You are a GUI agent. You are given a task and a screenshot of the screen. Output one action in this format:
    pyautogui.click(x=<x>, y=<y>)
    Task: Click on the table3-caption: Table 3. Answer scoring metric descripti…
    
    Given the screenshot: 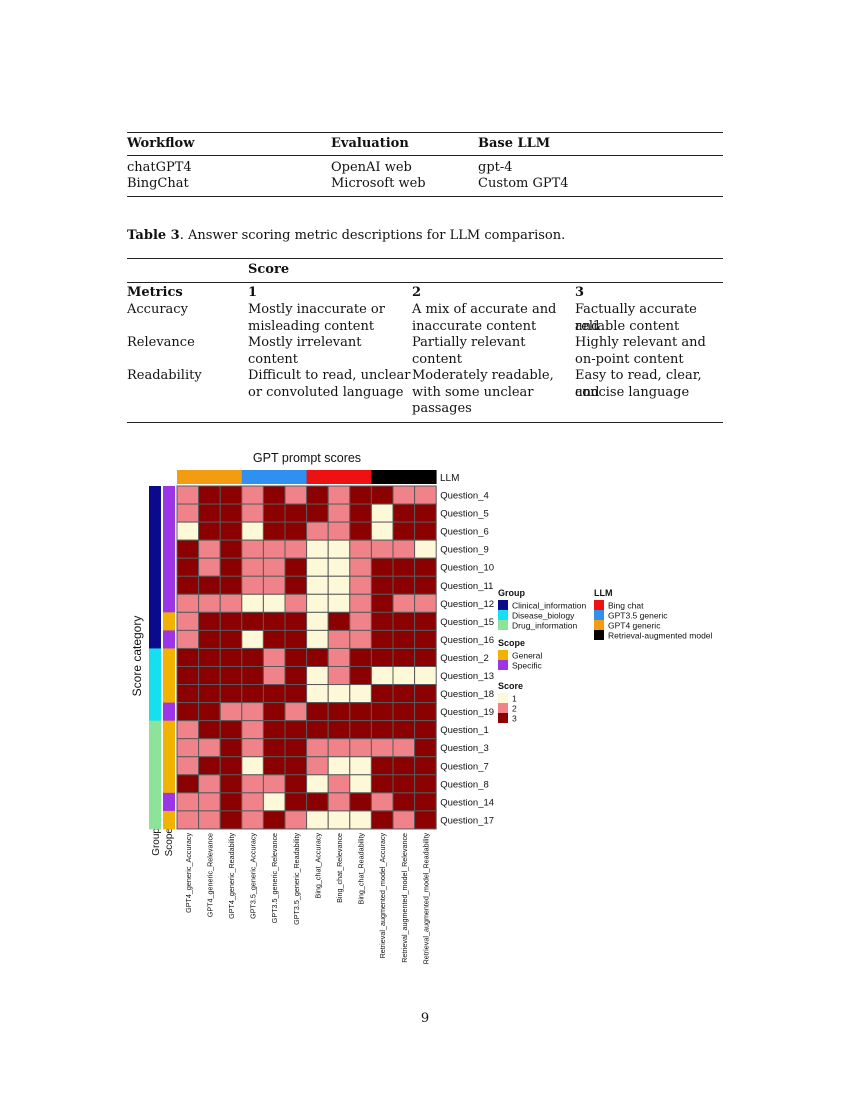 What is the action you would take?
    pyautogui.click(x=346, y=235)
    